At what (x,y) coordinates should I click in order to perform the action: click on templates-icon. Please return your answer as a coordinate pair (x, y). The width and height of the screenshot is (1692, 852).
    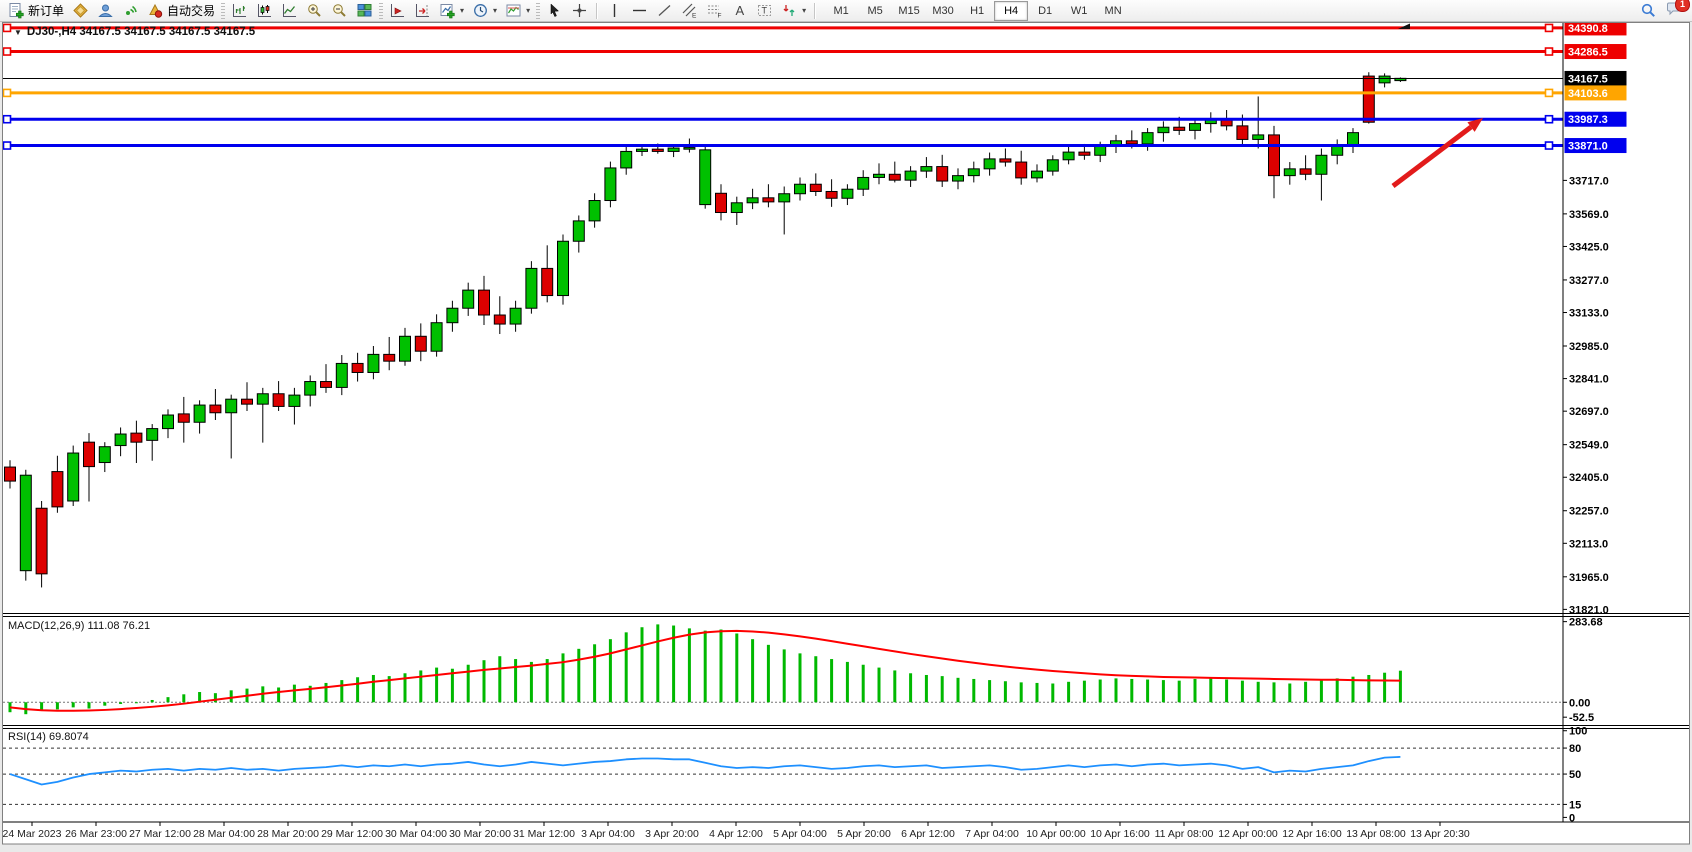
    Looking at the image, I should click on (513, 10).